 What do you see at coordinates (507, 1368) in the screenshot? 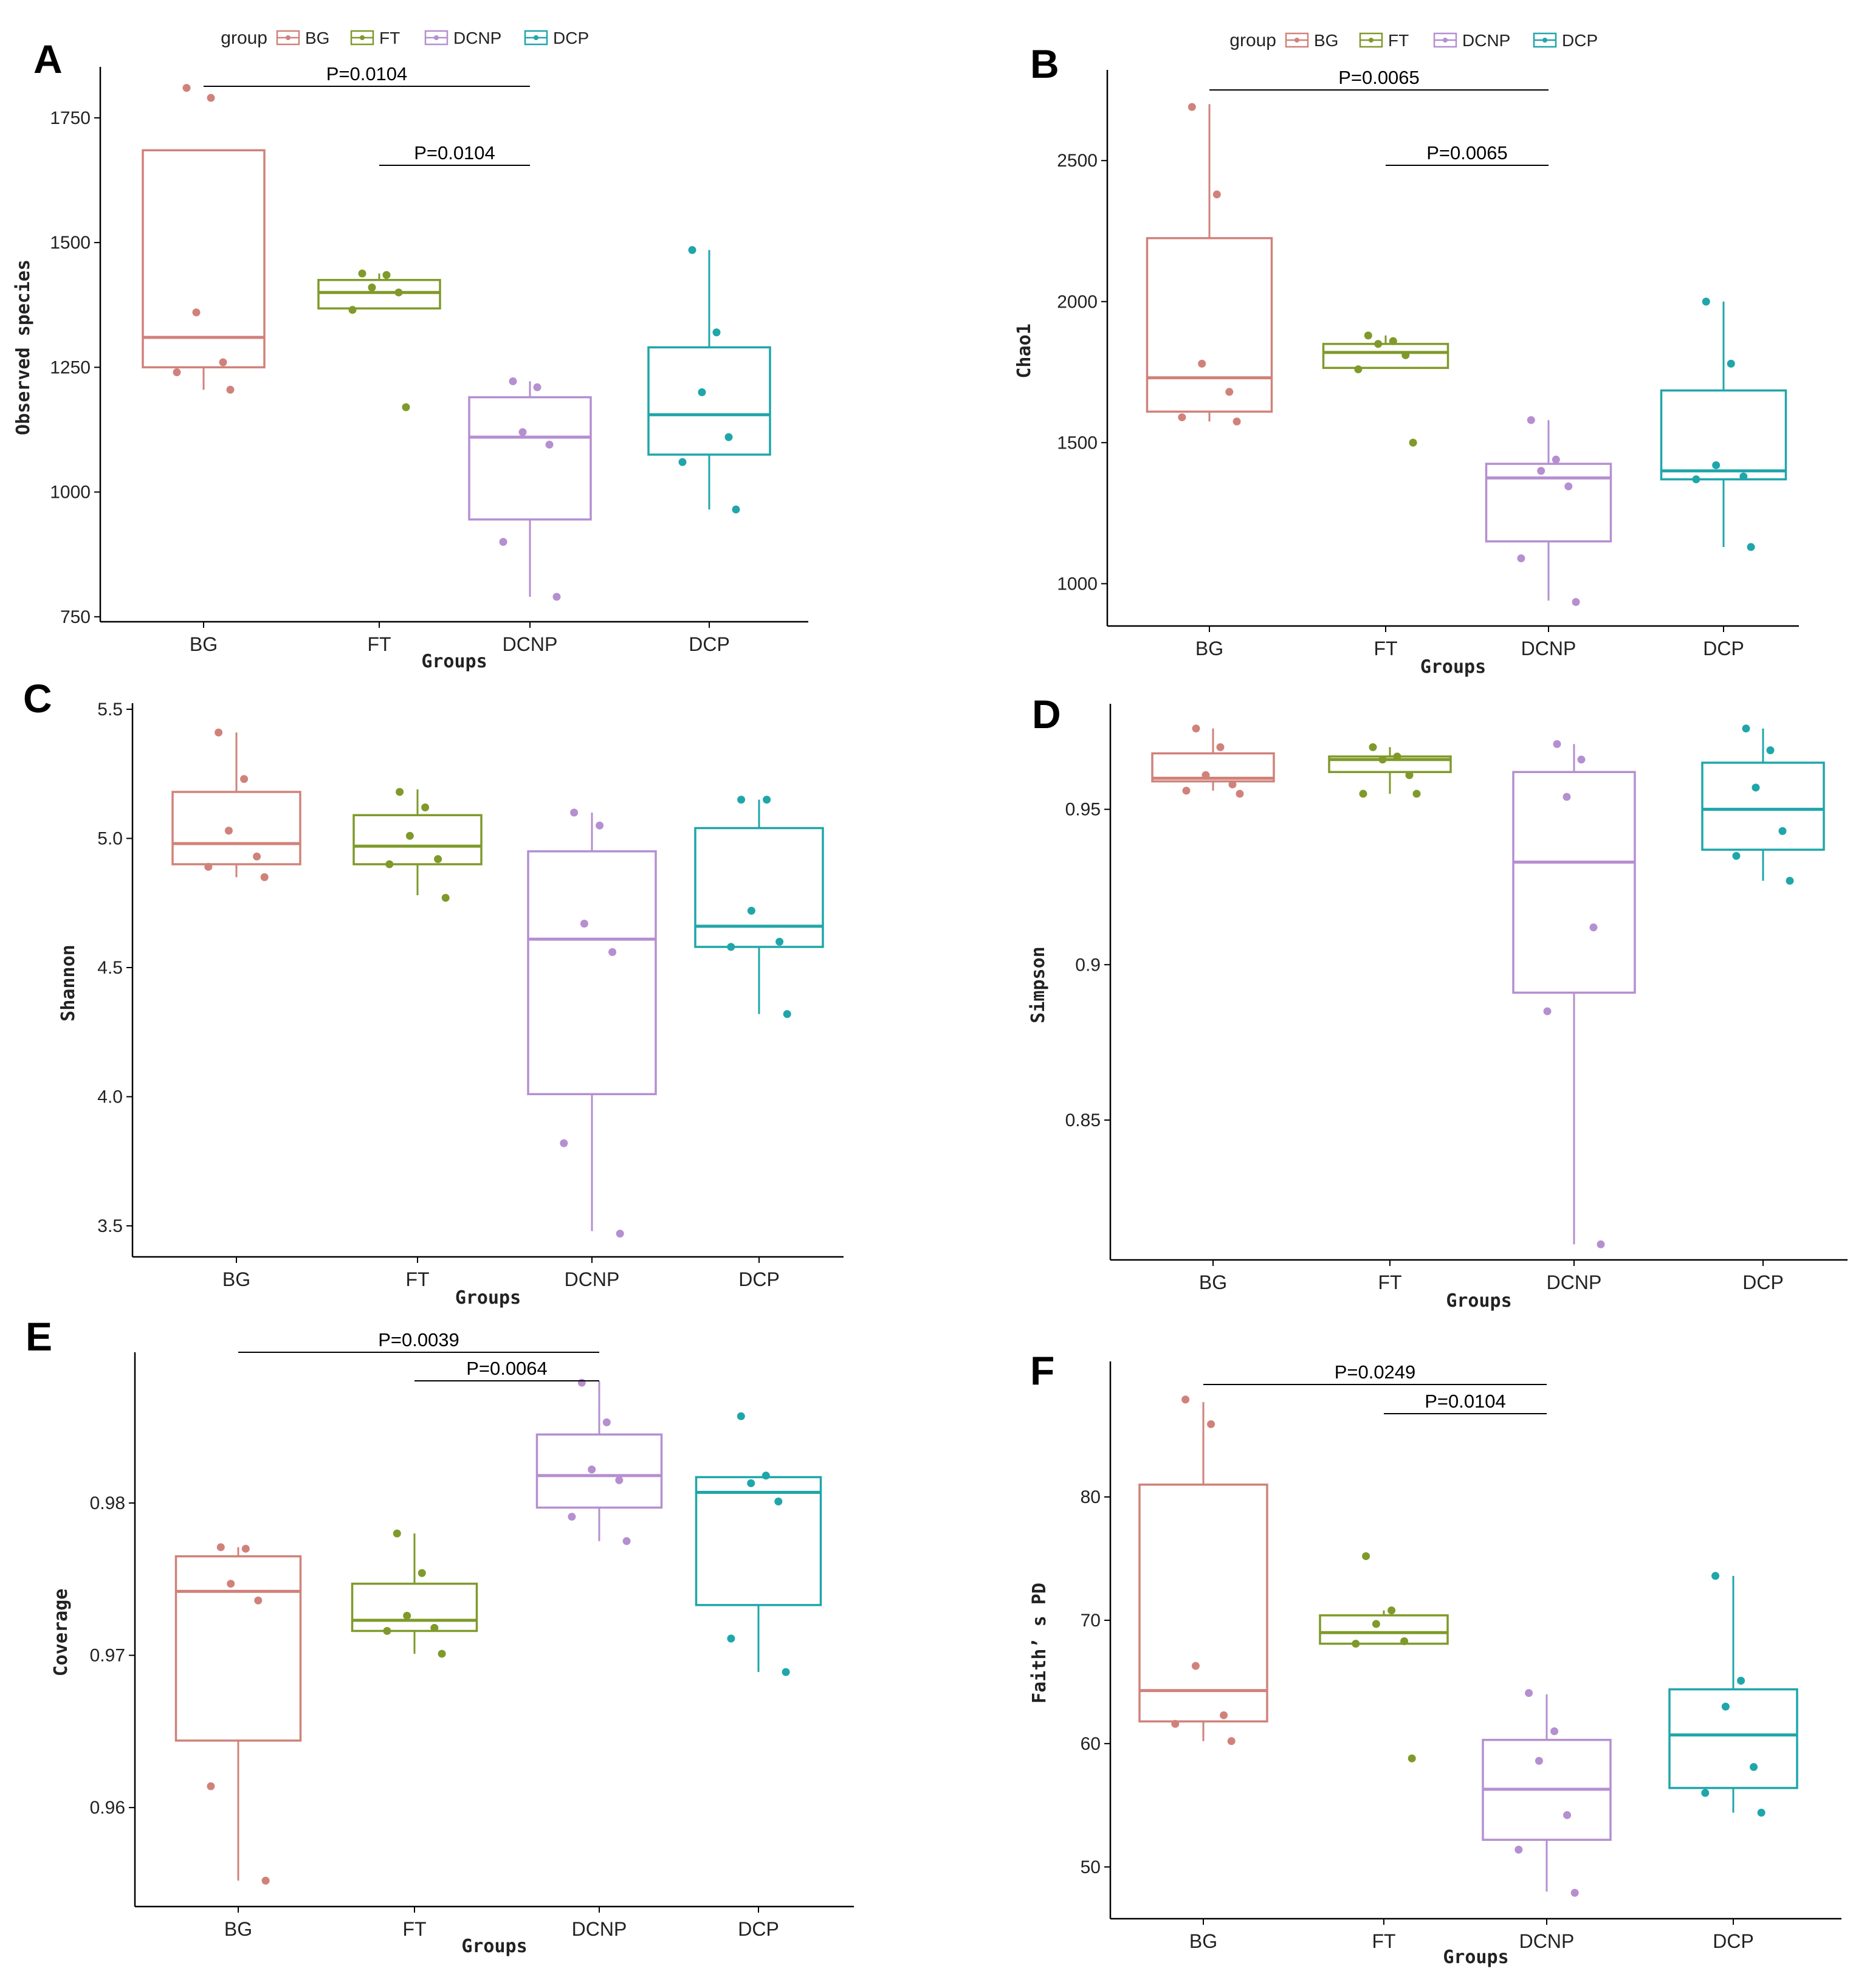
I see `p-value-label: P=0.0064` at bounding box center [507, 1368].